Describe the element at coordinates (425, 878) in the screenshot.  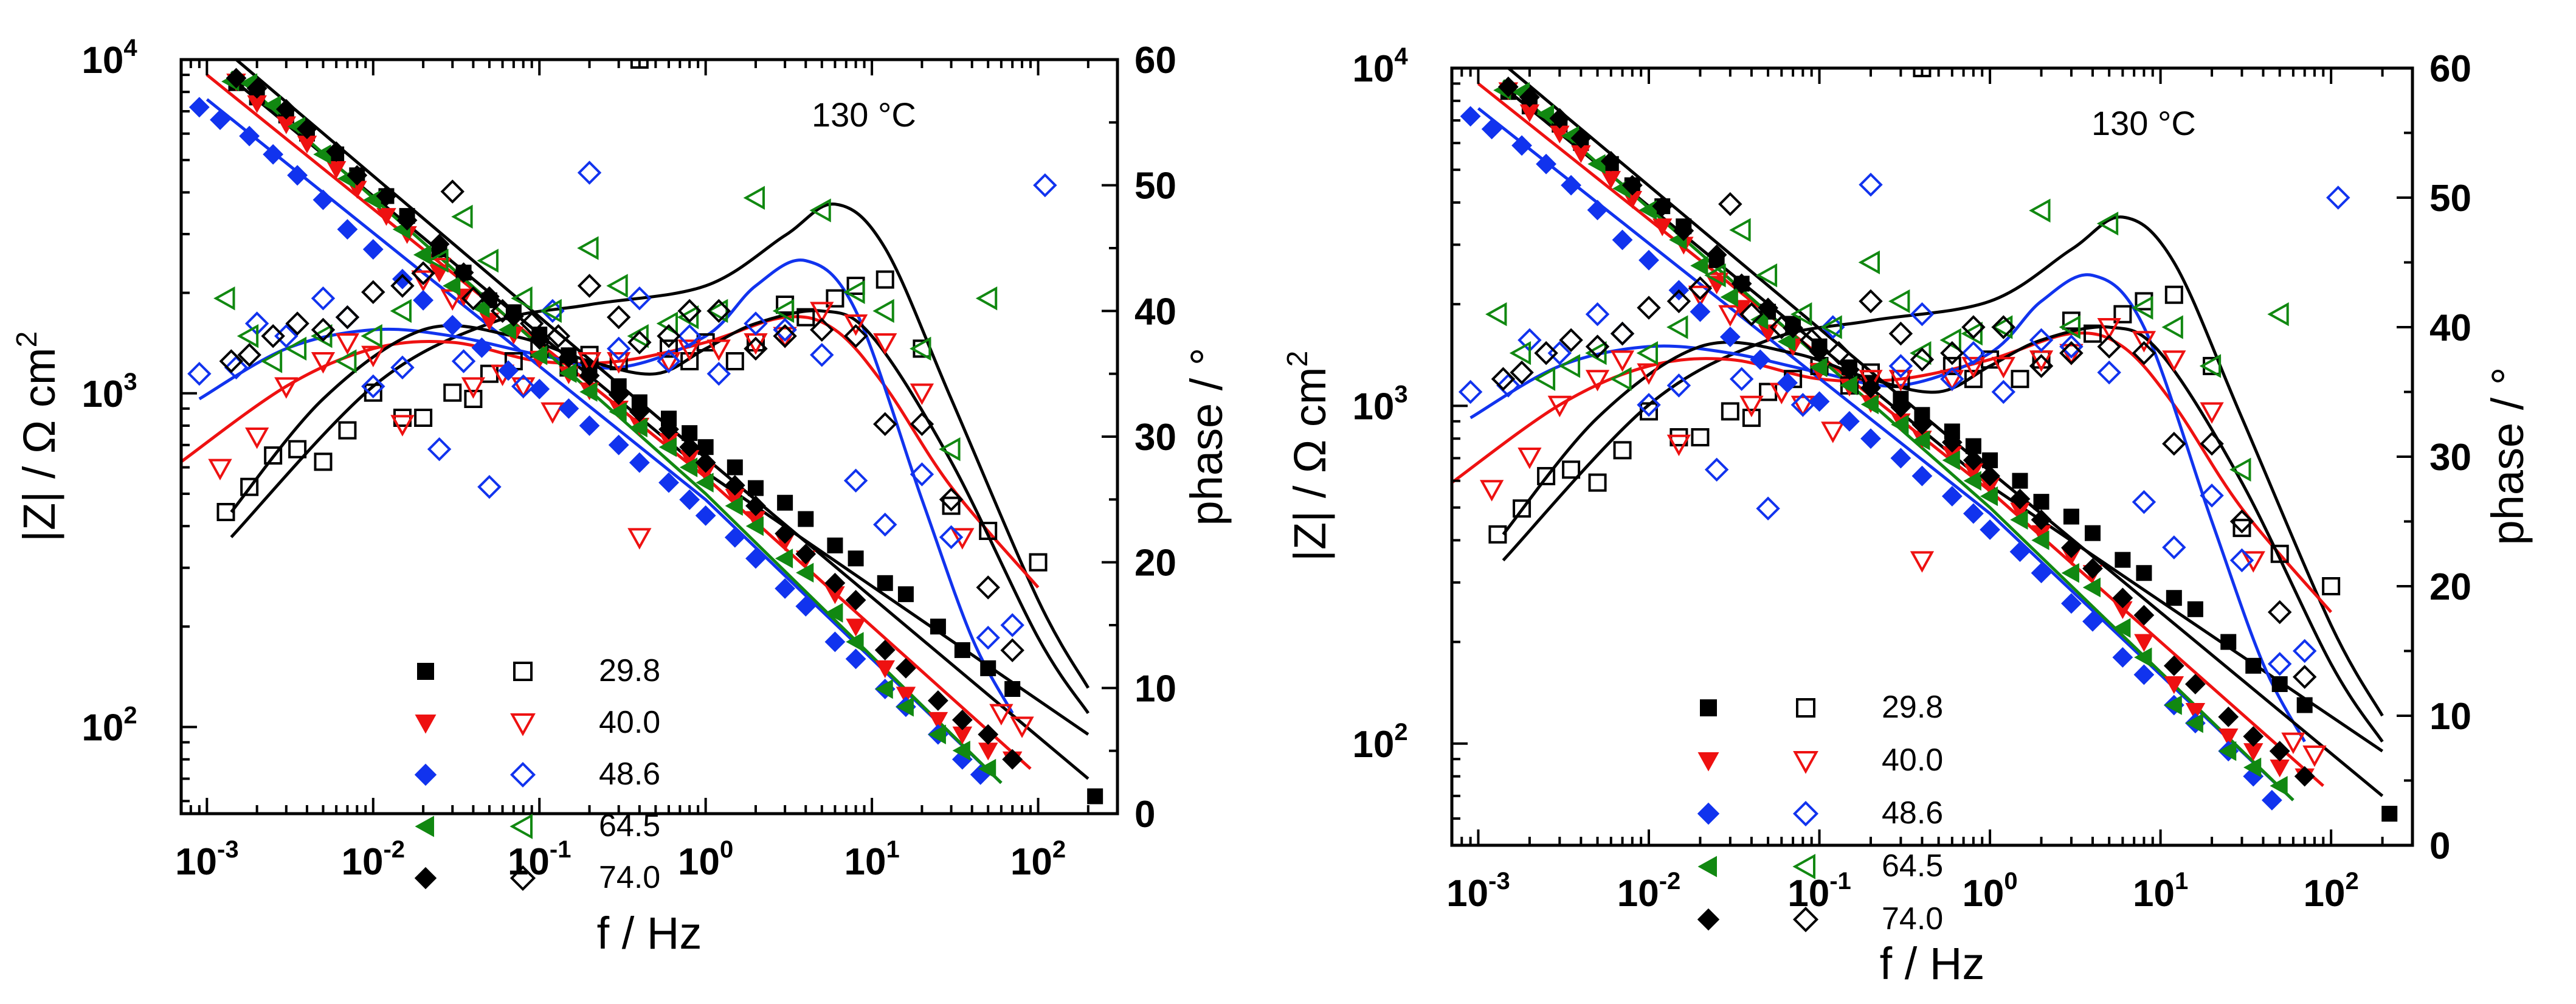
I see `legend-marker-filled-74.0` at that location.